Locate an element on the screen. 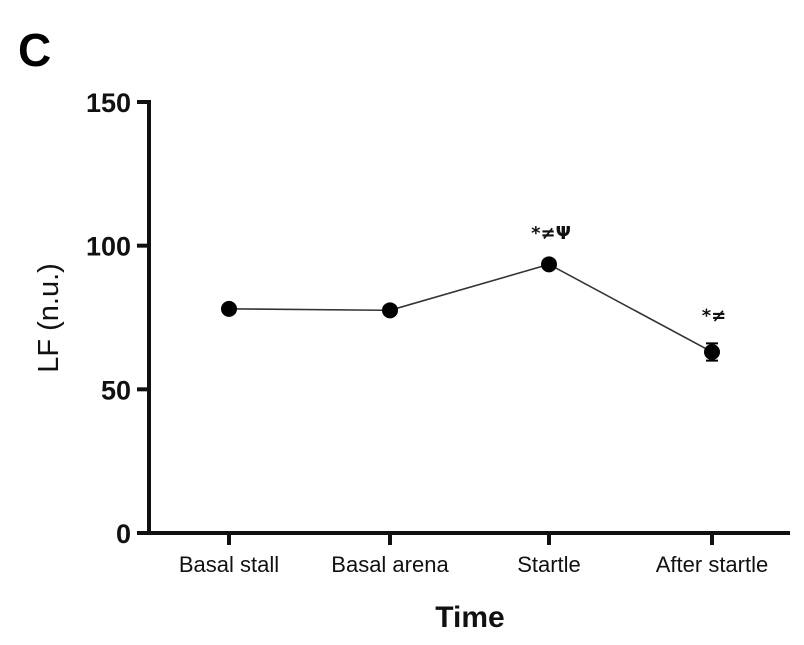 The image size is (804, 645). x-tick-label: Startle is located at coordinates (549, 564).